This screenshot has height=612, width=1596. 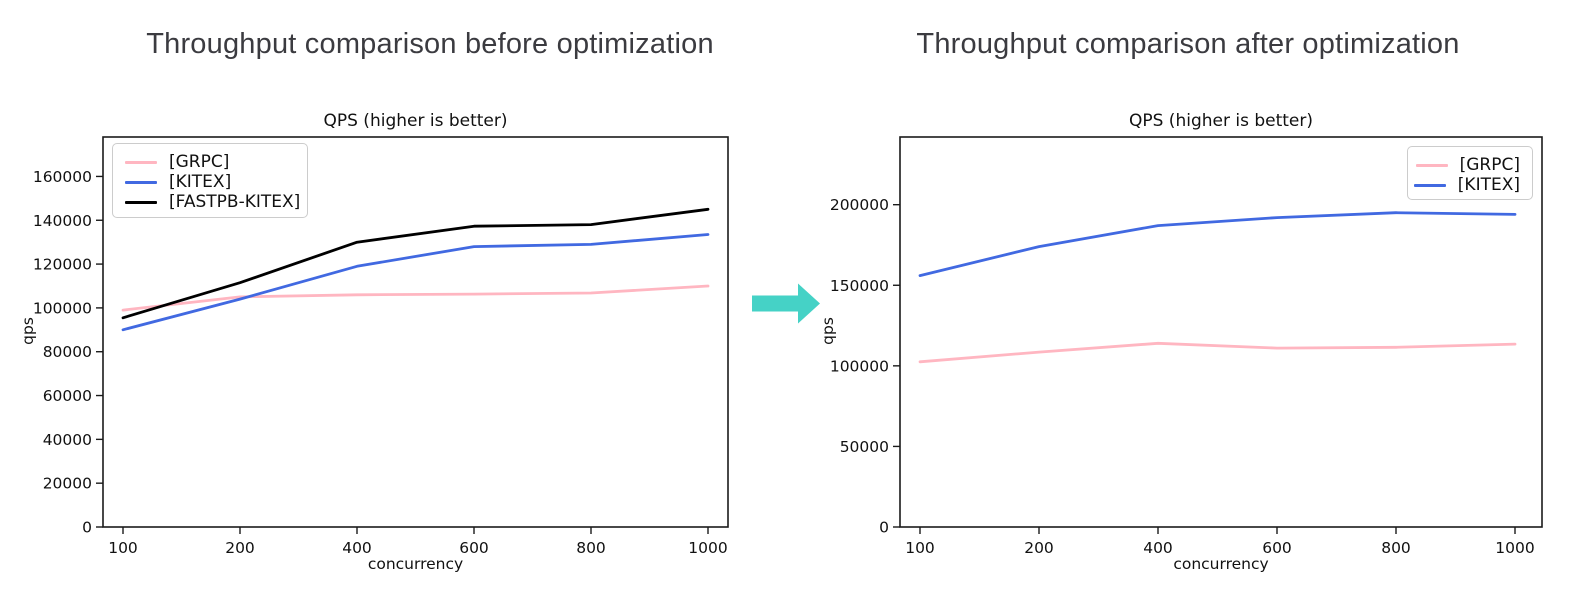 I want to click on after-chart-ylabel: qps, so click(x=828, y=331).